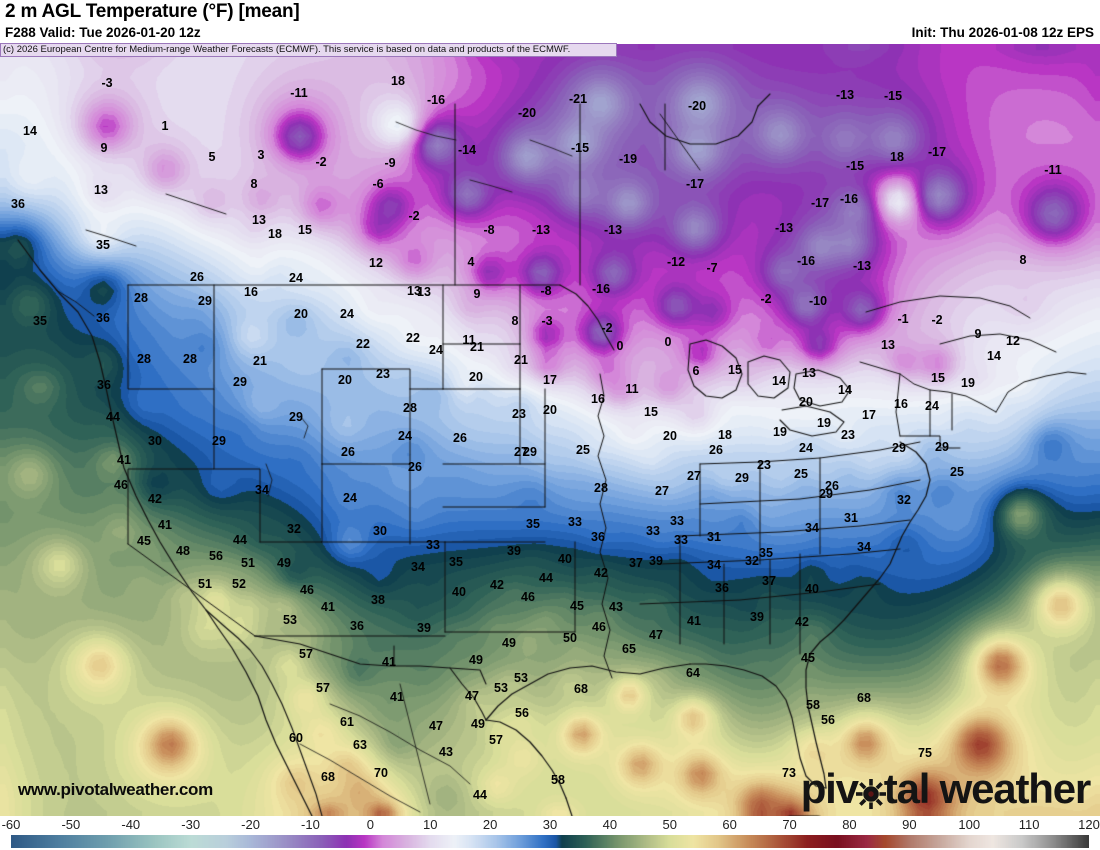 Image resolution: width=1100 pixels, height=850 pixels. What do you see at coordinates (113, 416) in the screenshot?
I see `temperature-value-label: 44` at bounding box center [113, 416].